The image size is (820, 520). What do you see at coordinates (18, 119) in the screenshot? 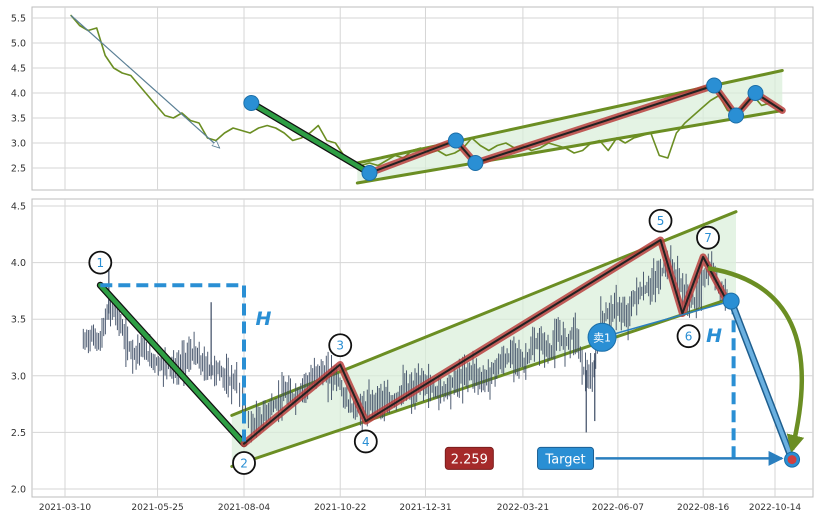
I see `top-y-tick-label: 3.5` at bounding box center [18, 119].